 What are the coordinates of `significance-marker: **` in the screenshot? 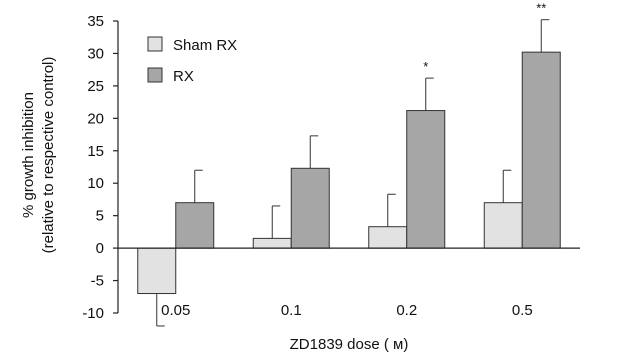 It's located at (541, 8).